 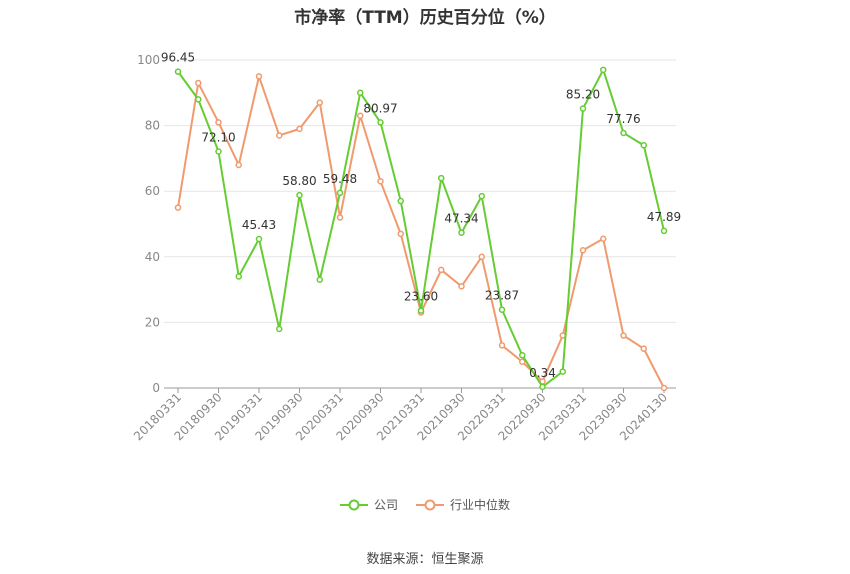 I want to click on data-label: 45.43, so click(x=259, y=225).